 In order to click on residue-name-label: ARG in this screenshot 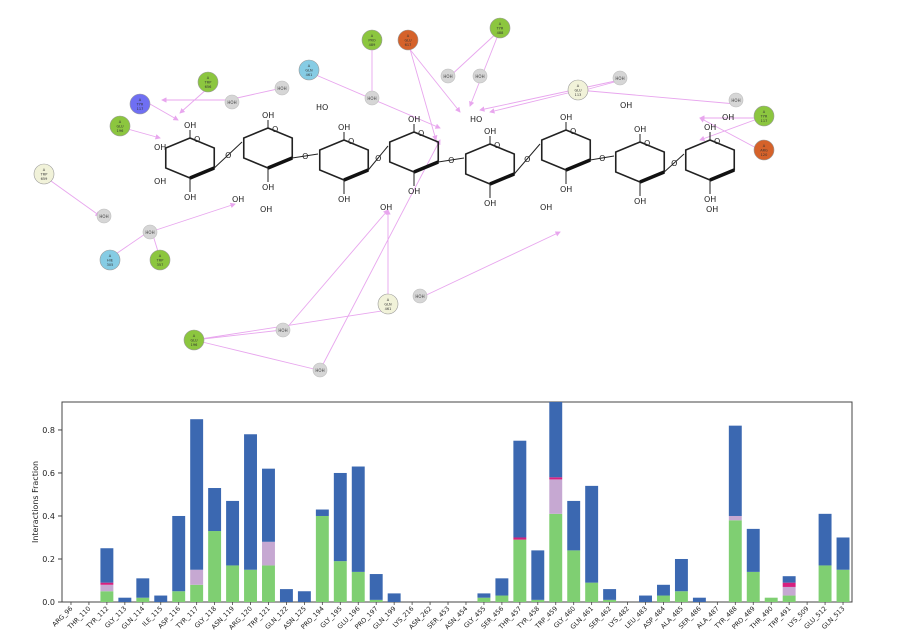, I will do `click(764, 151)`.